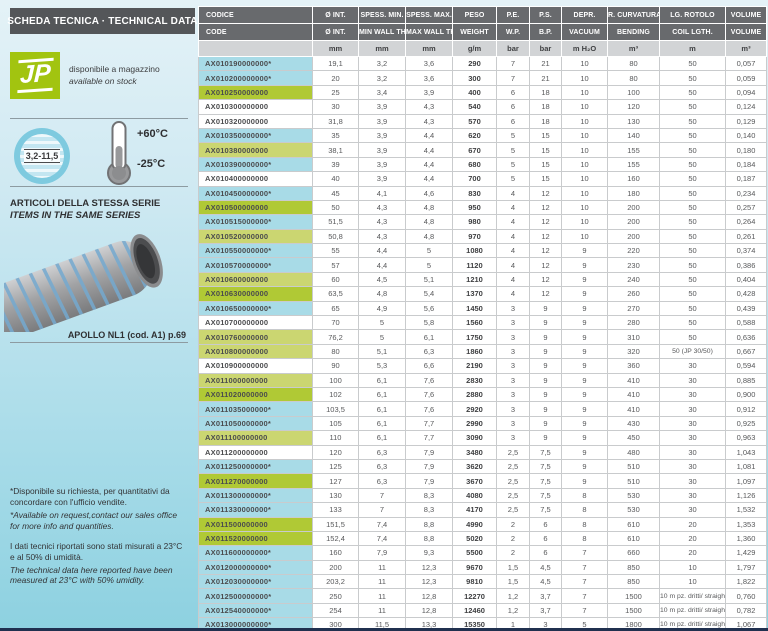 The width and height of the screenshot is (768, 631). Describe the element at coordinates (255, 380) in the screenshot. I see `product-code-cell: AX011000000000` at that location.